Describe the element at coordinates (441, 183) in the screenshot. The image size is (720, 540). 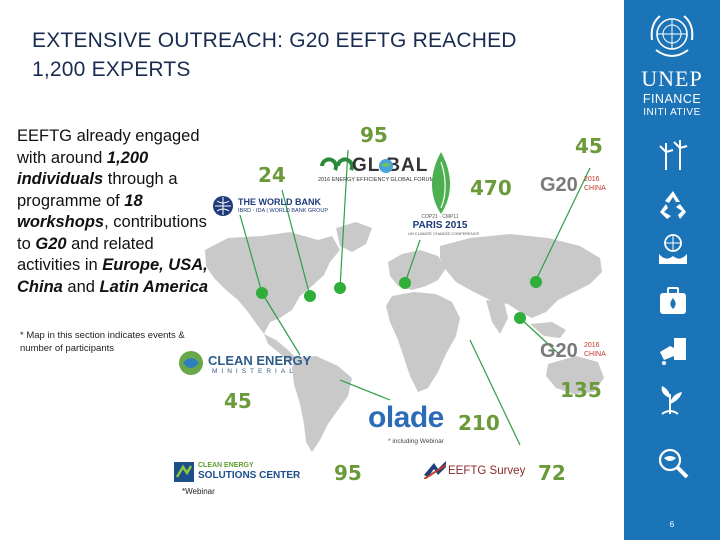
I see `paris-leaf-icon` at that location.